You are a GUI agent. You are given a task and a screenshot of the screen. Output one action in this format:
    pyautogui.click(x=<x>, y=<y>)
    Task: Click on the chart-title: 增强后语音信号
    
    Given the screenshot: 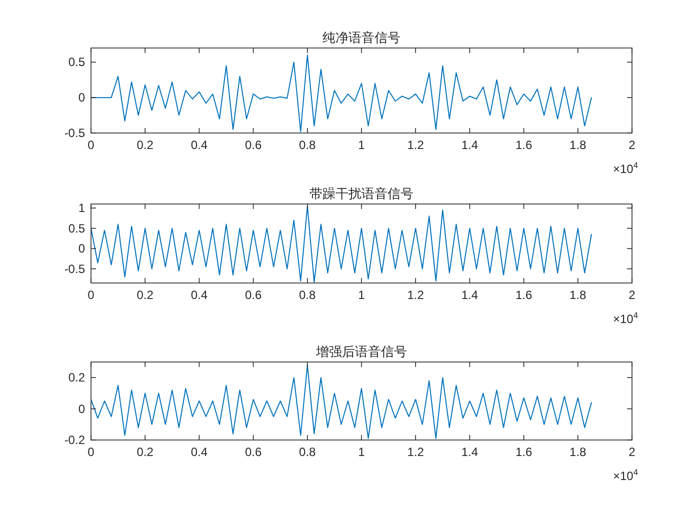 What is the action you would take?
    pyautogui.click(x=361, y=351)
    